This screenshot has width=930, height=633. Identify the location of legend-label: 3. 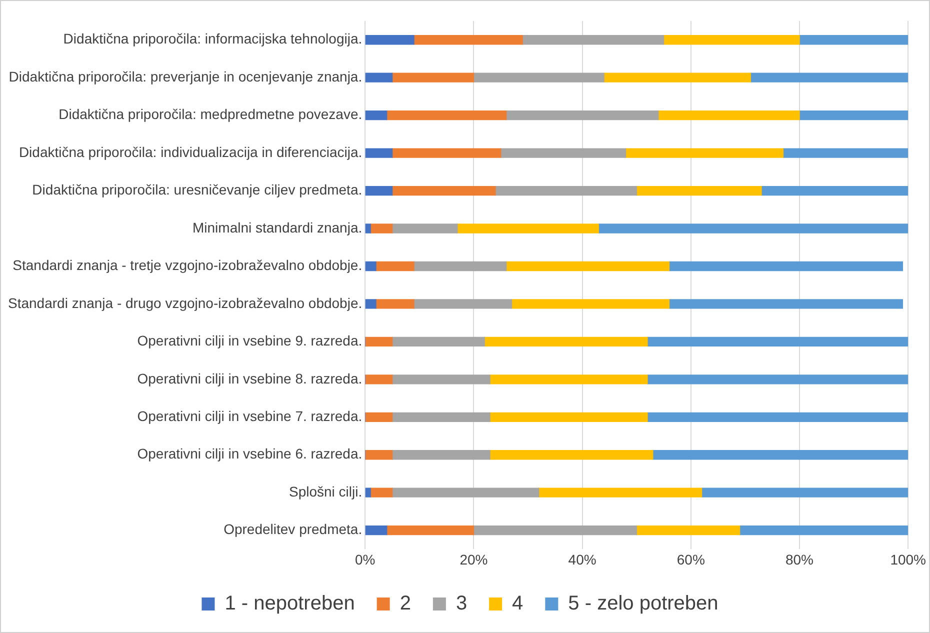
(462, 603).